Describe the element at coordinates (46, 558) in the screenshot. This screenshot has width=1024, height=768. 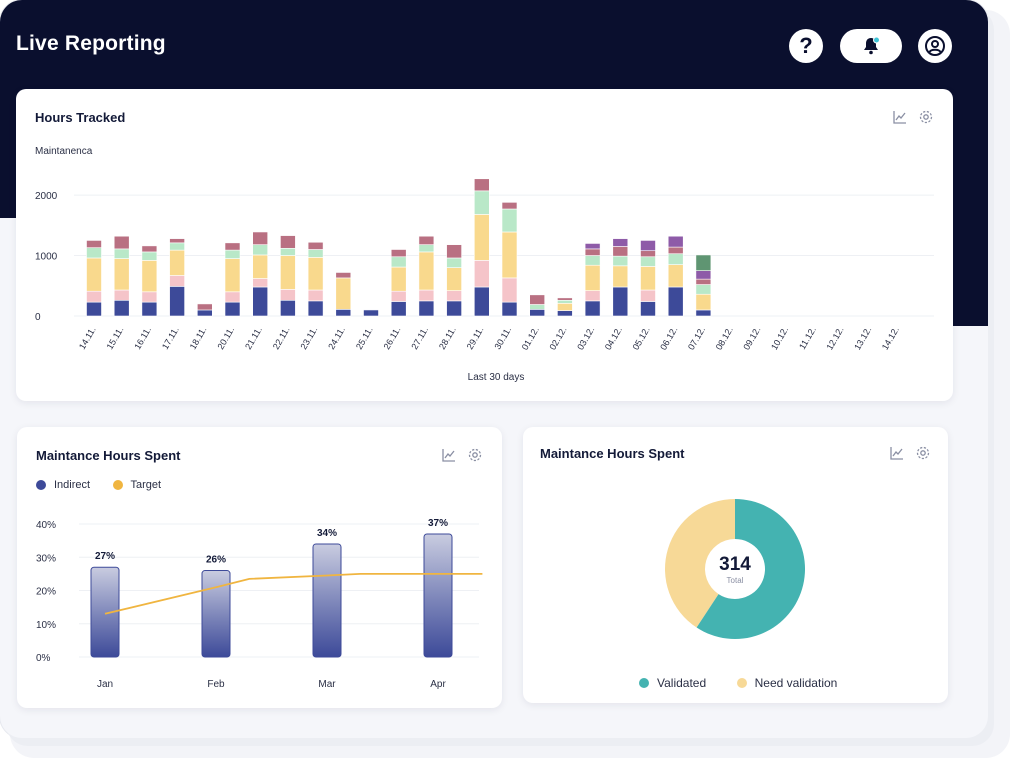
I see `y-tick-label: 30%` at that location.